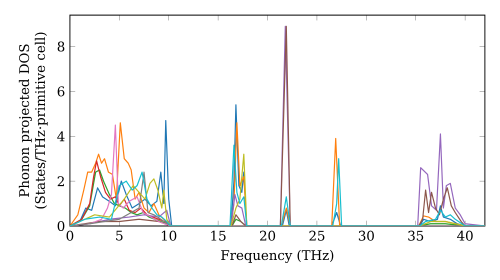 This screenshot has height=280, width=500. What do you see at coordinates (218, 235) in the screenshot?
I see `x-tick-label: 15` at bounding box center [218, 235].